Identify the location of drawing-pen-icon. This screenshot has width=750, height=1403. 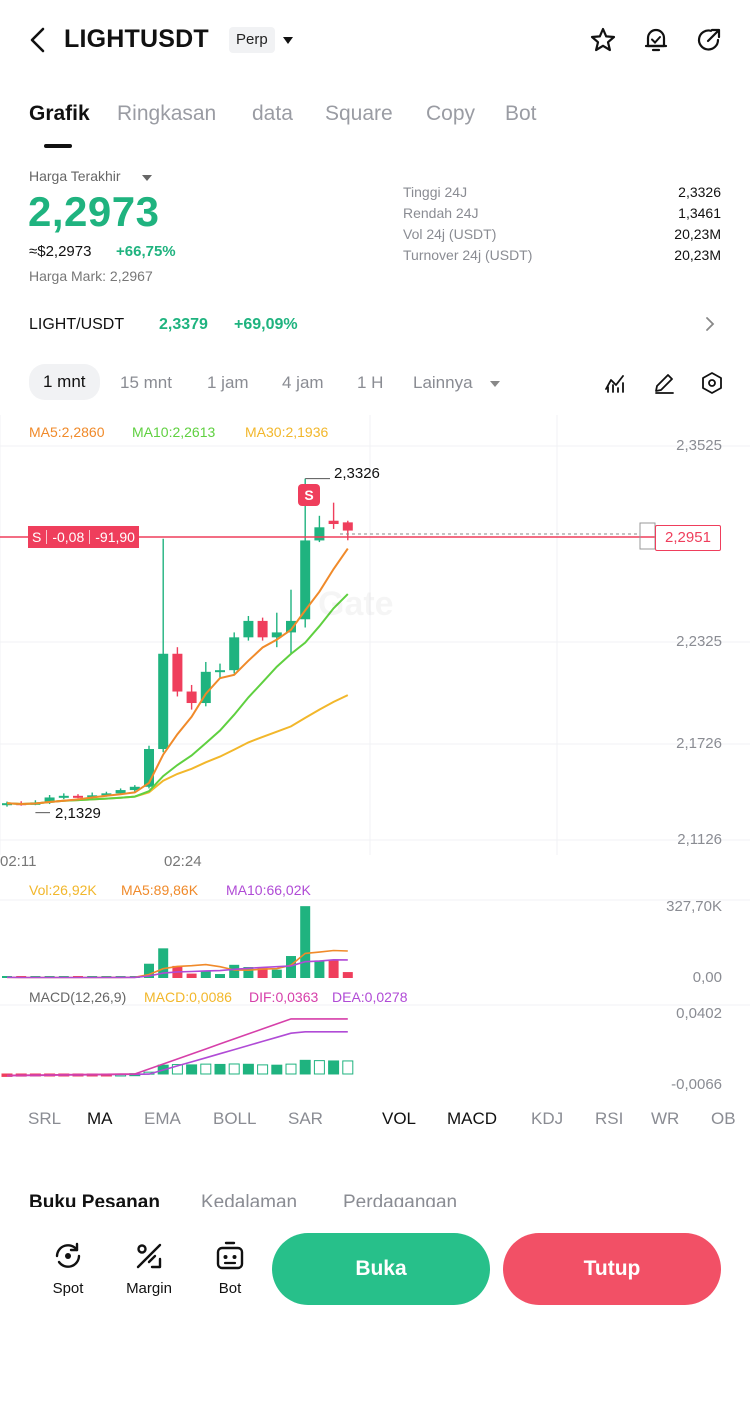
(664, 383).